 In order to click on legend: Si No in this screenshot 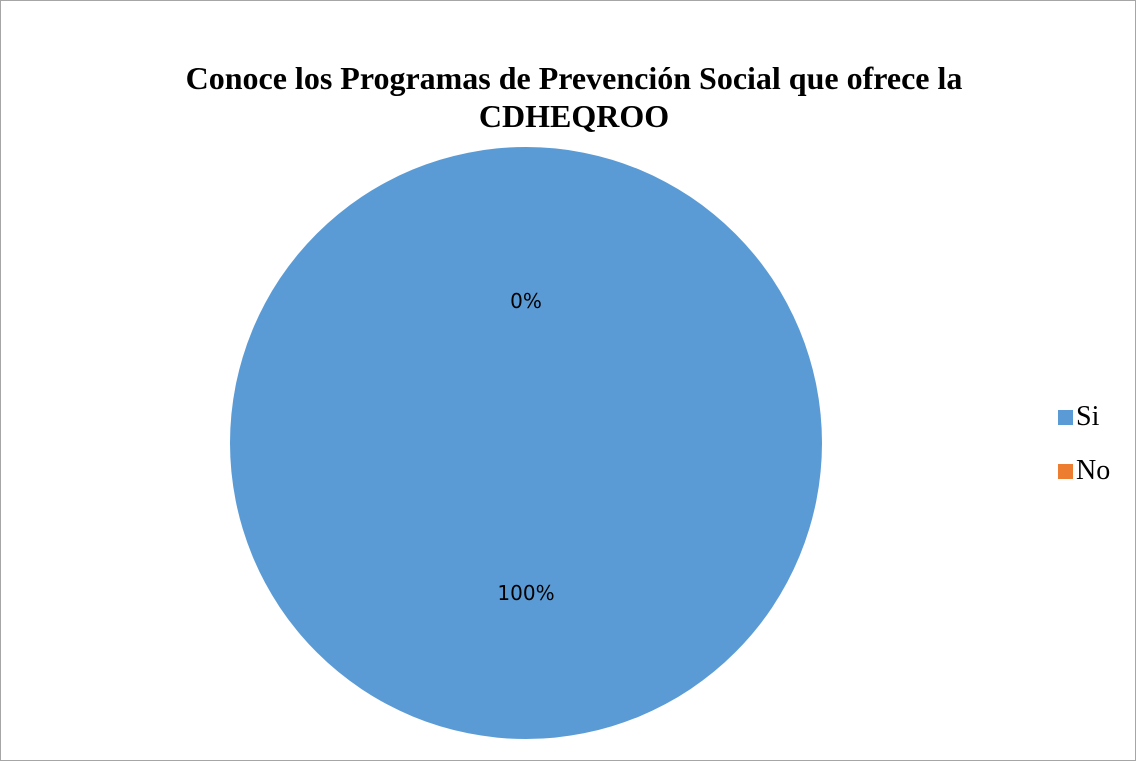, I will do `click(1084, 453)`.